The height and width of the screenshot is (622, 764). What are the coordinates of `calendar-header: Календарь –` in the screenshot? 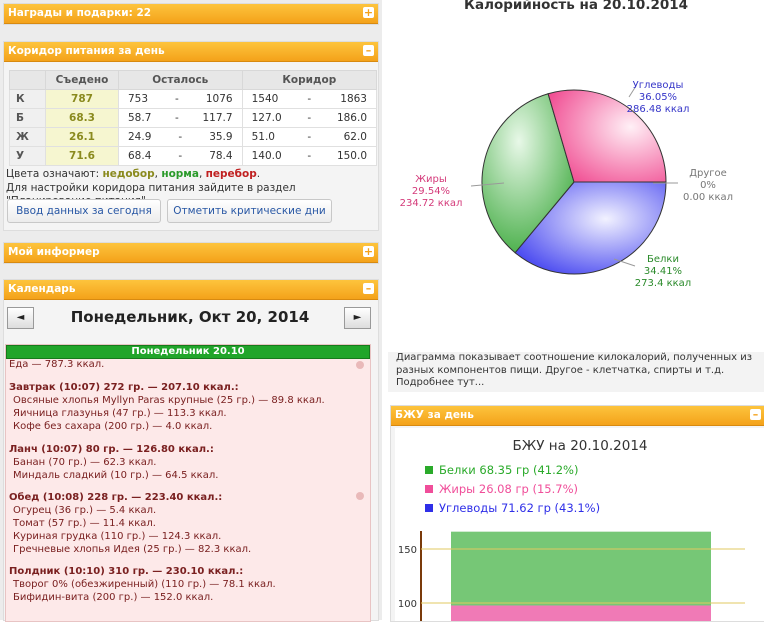 It's located at (191, 290).